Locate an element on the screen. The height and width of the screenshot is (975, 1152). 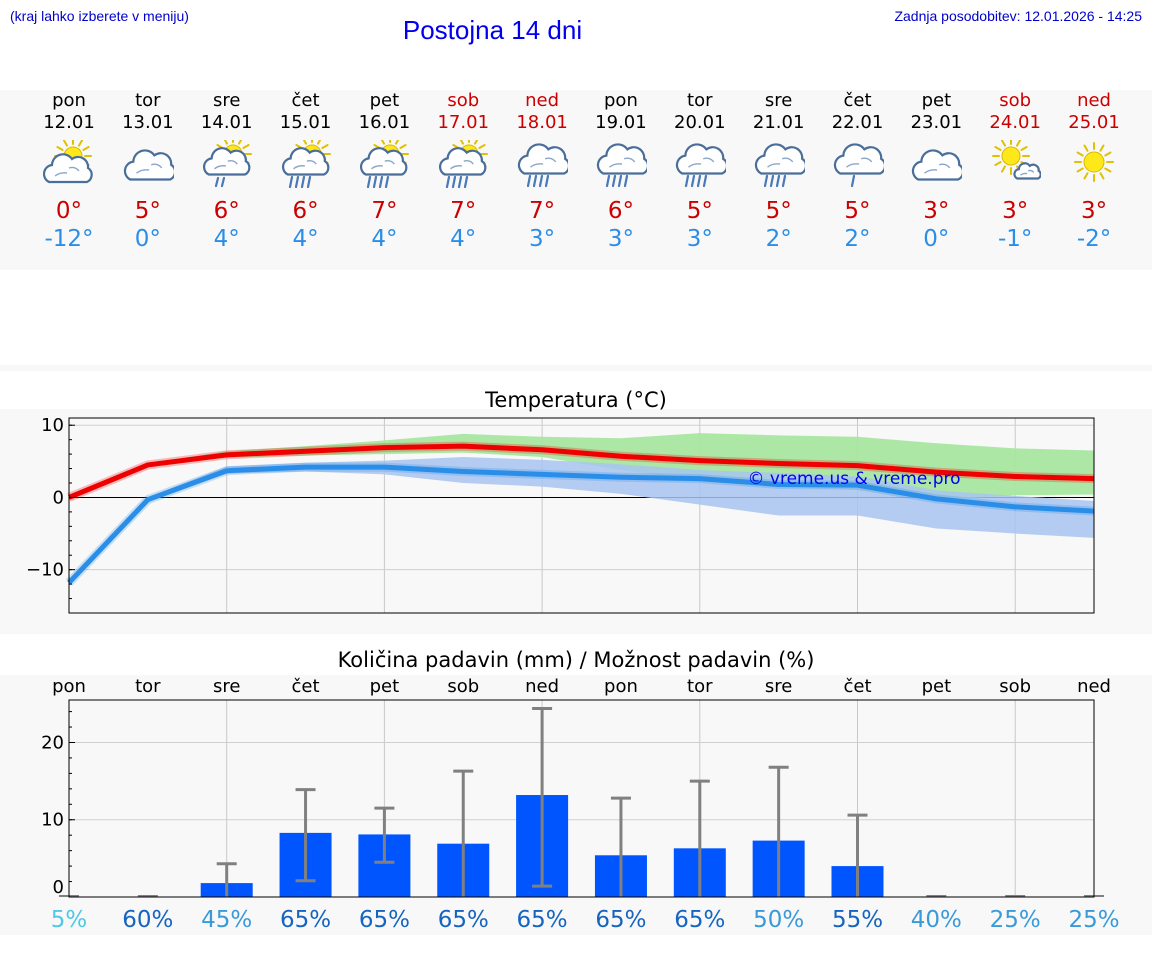
last-update: Zadnja posodobitev: 12.01.2026 - 14:25 is located at coordinates (1018, 16).